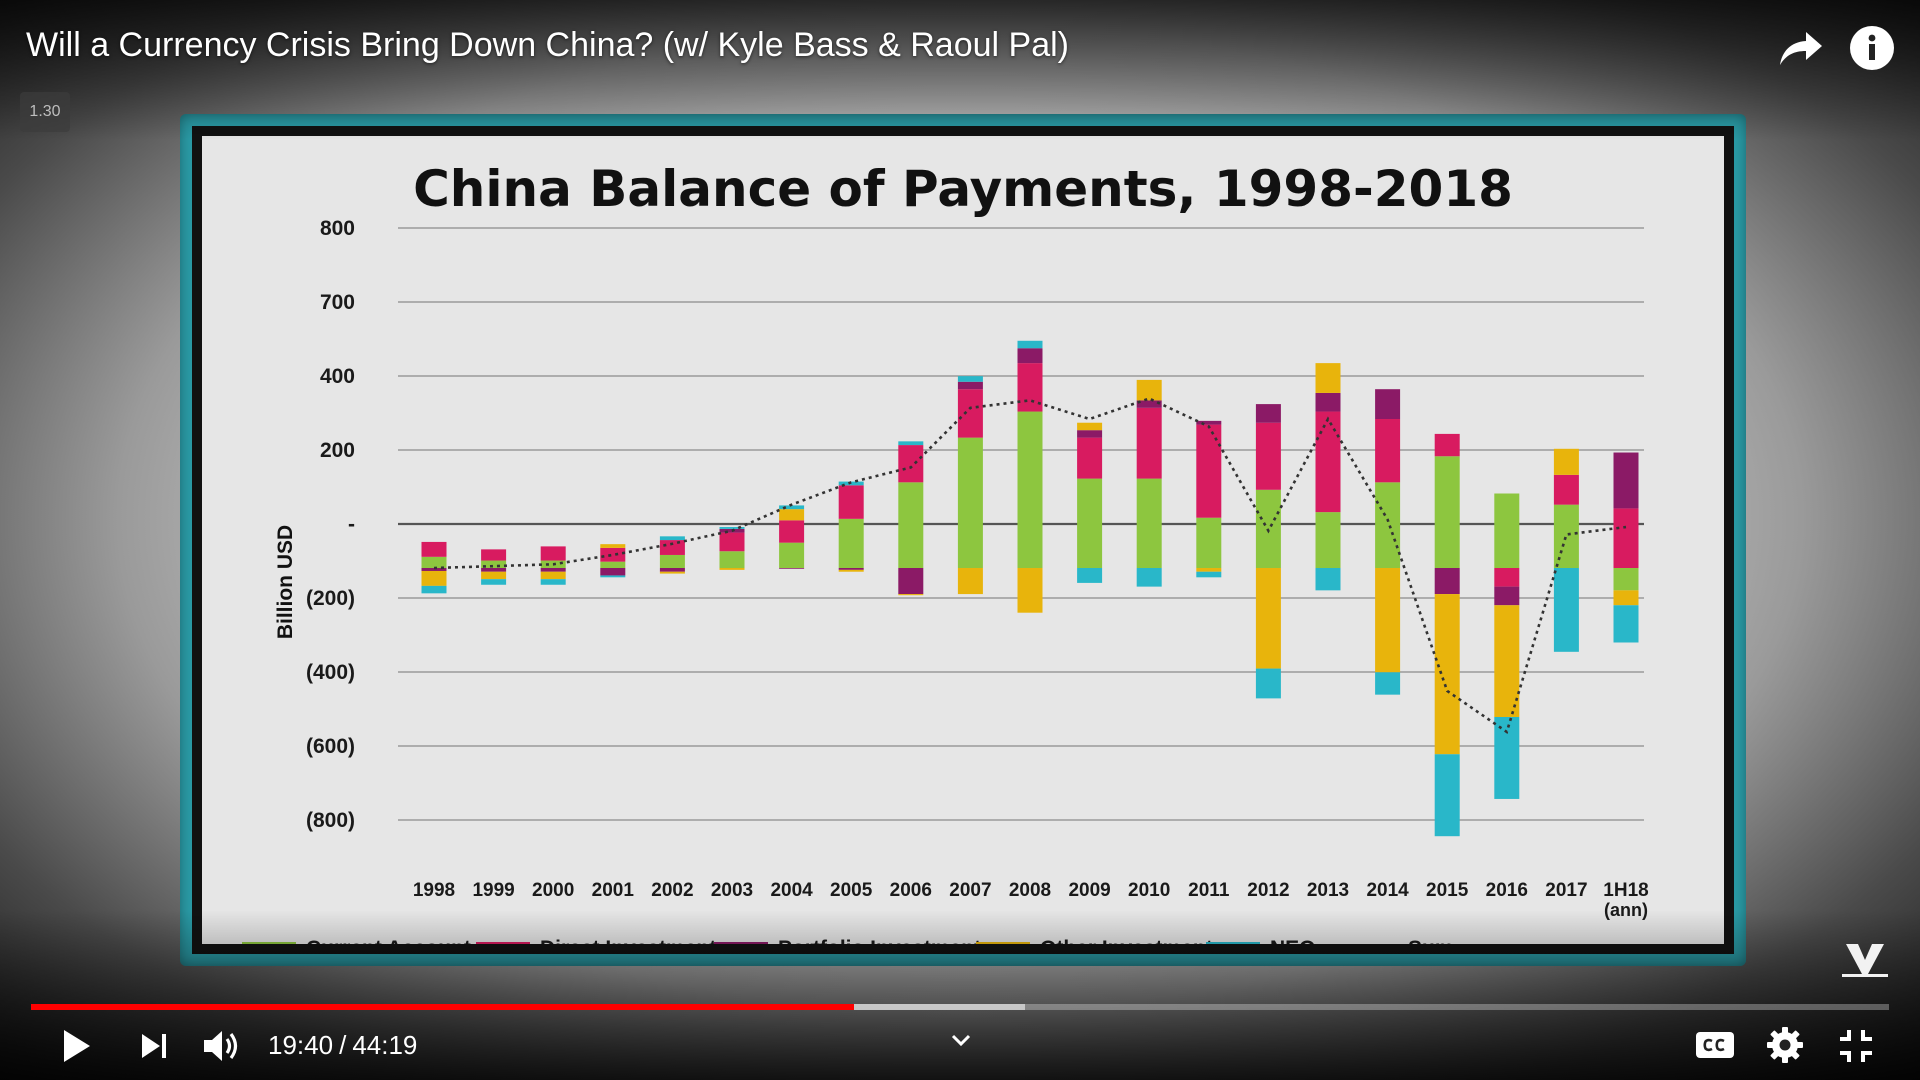 The height and width of the screenshot is (1080, 1920). I want to click on x-tick-label: 2000, so click(553, 890).